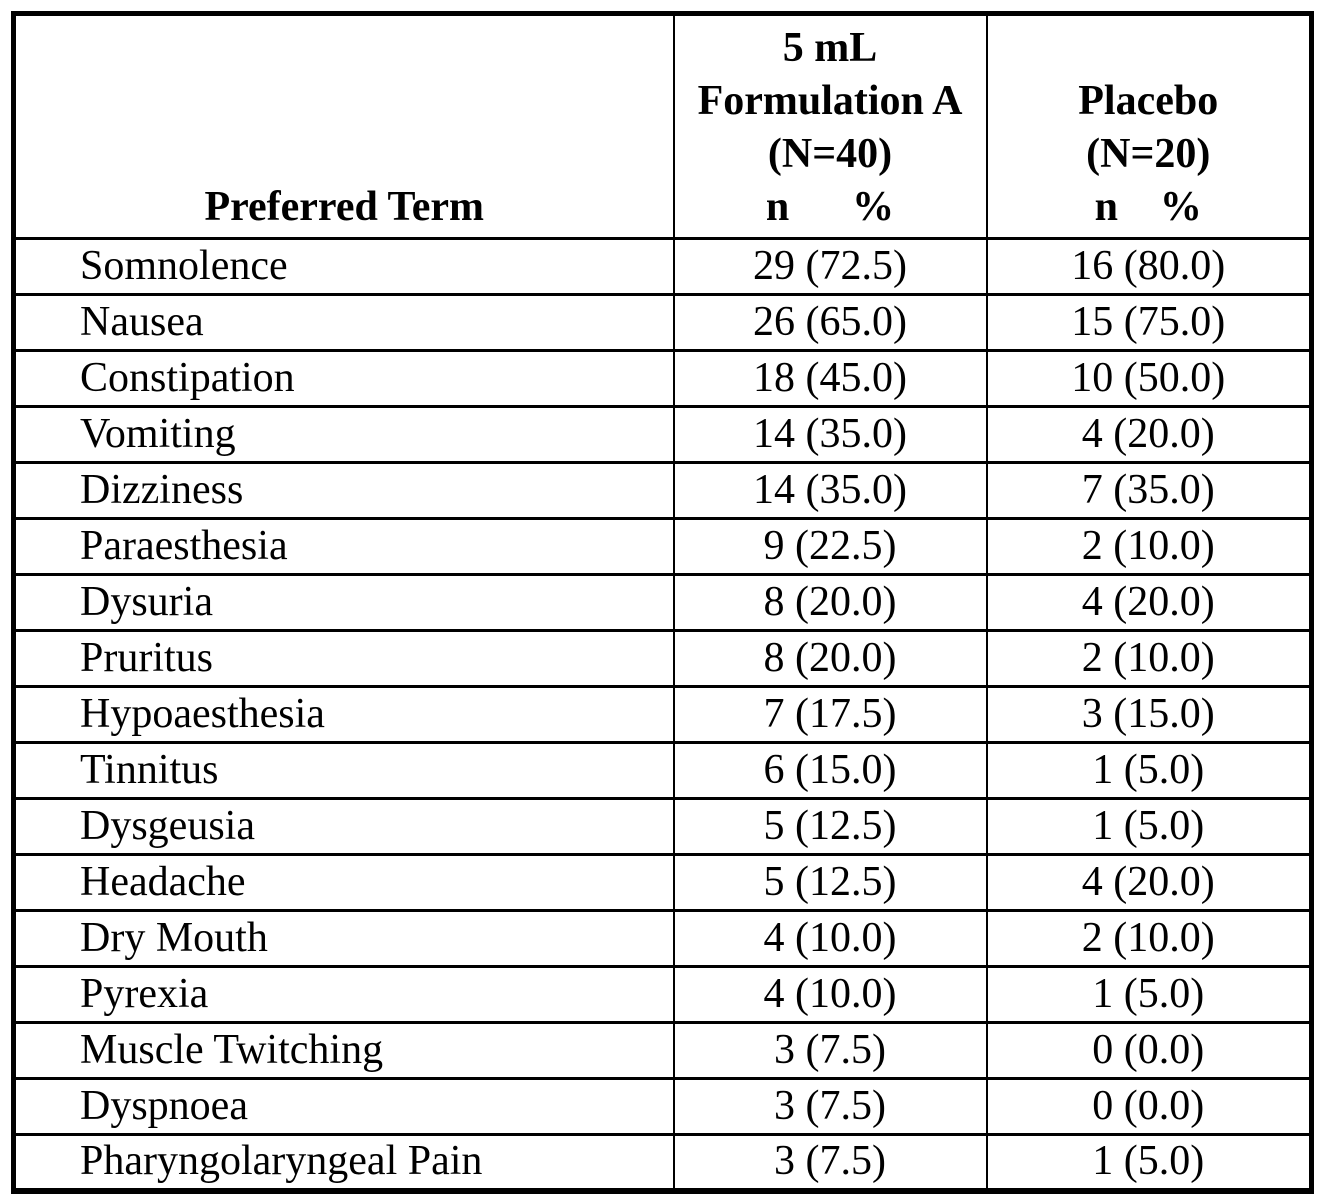 The height and width of the screenshot is (1196, 1323). Describe the element at coordinates (343, 826) in the screenshot. I see `term-cell: Dysgeusia` at that location.